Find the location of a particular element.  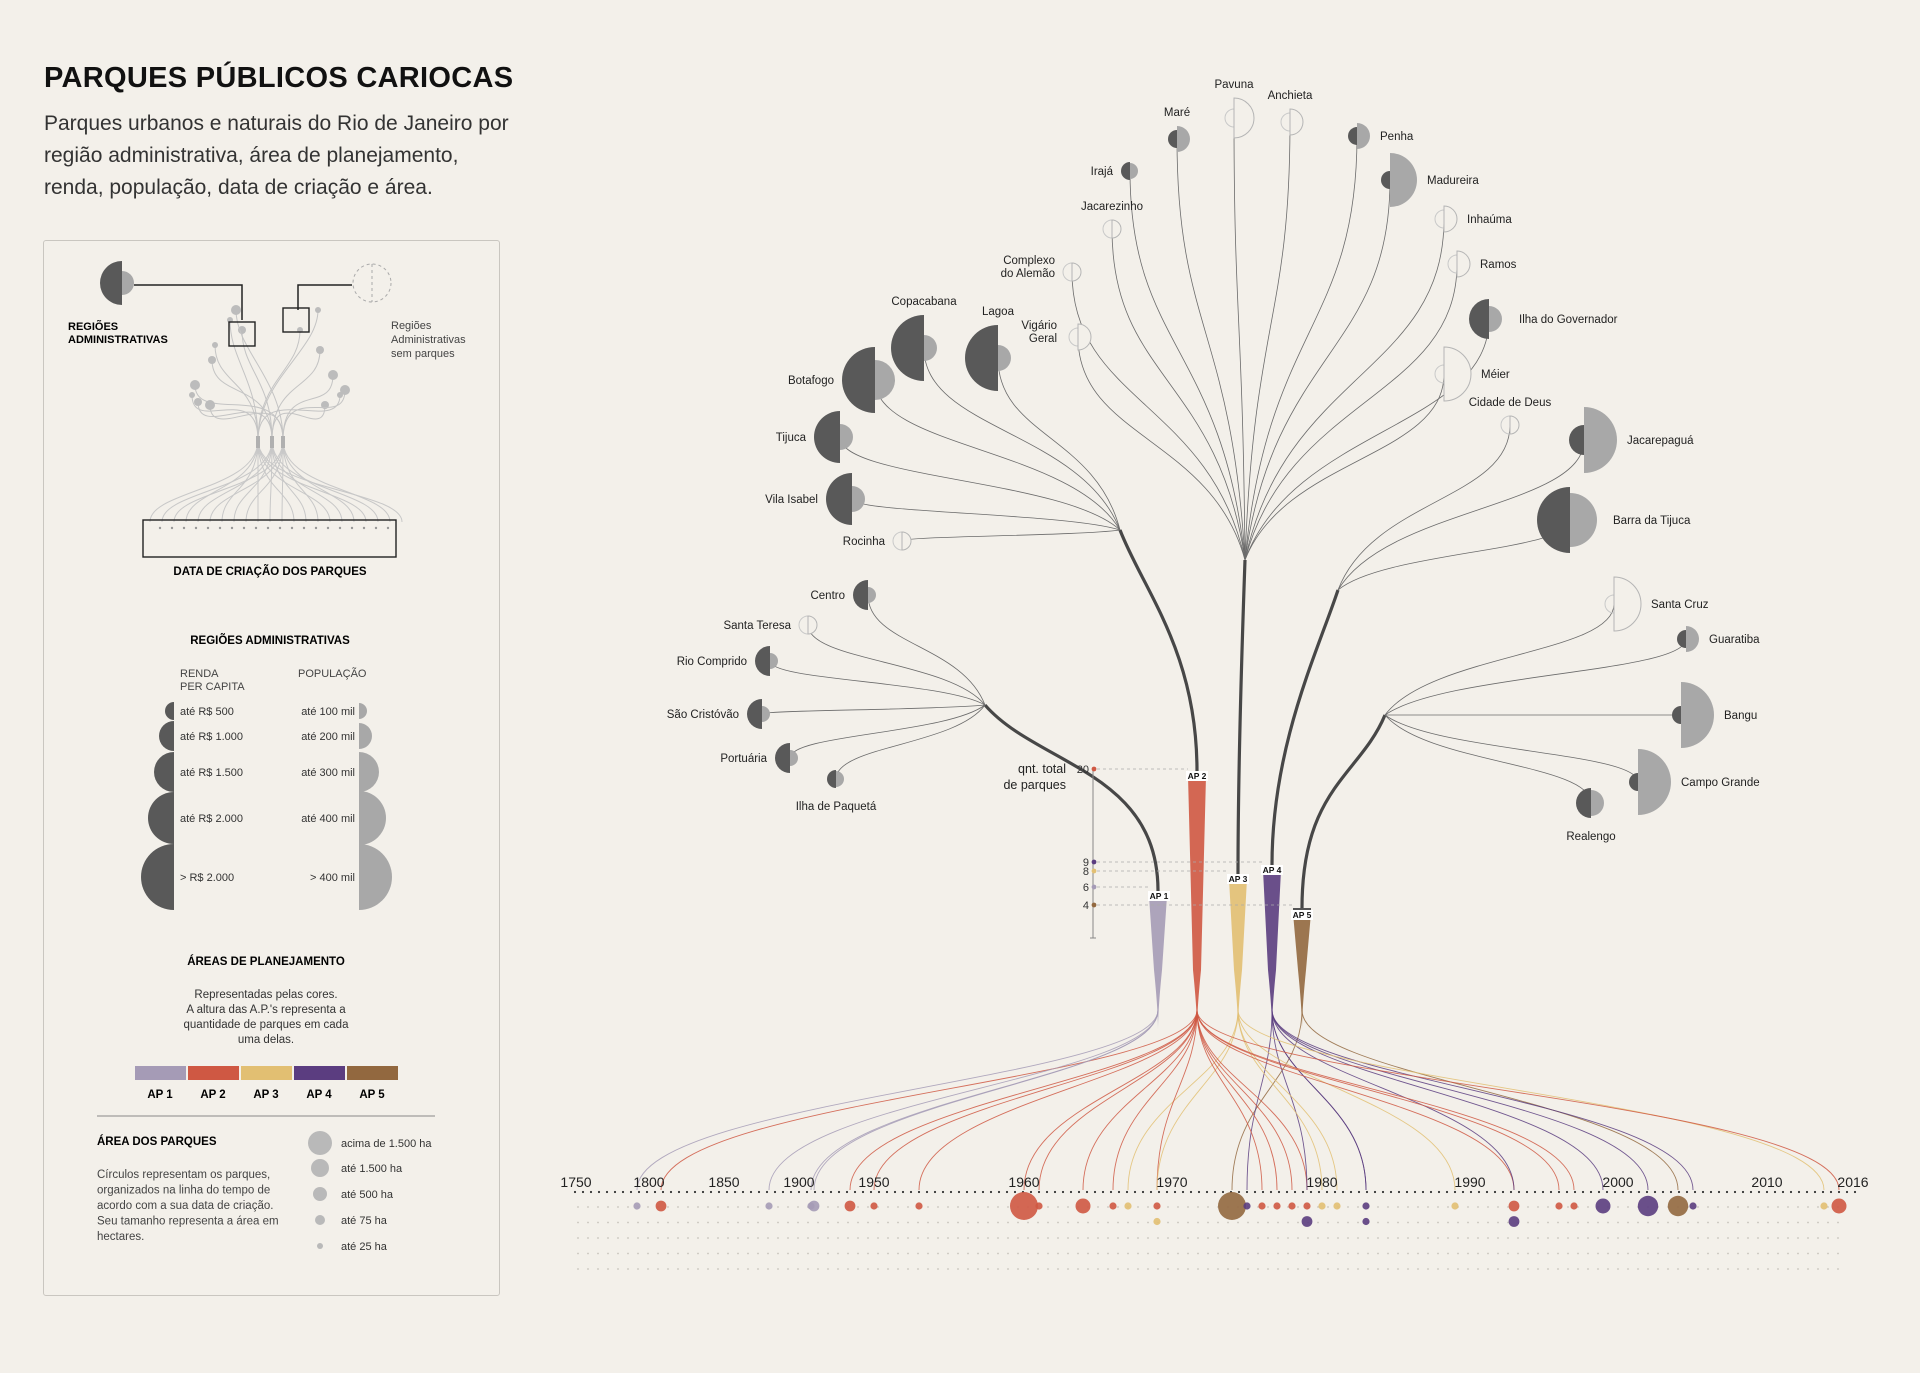

region-label: Geral is located at coordinates (1043, 339).